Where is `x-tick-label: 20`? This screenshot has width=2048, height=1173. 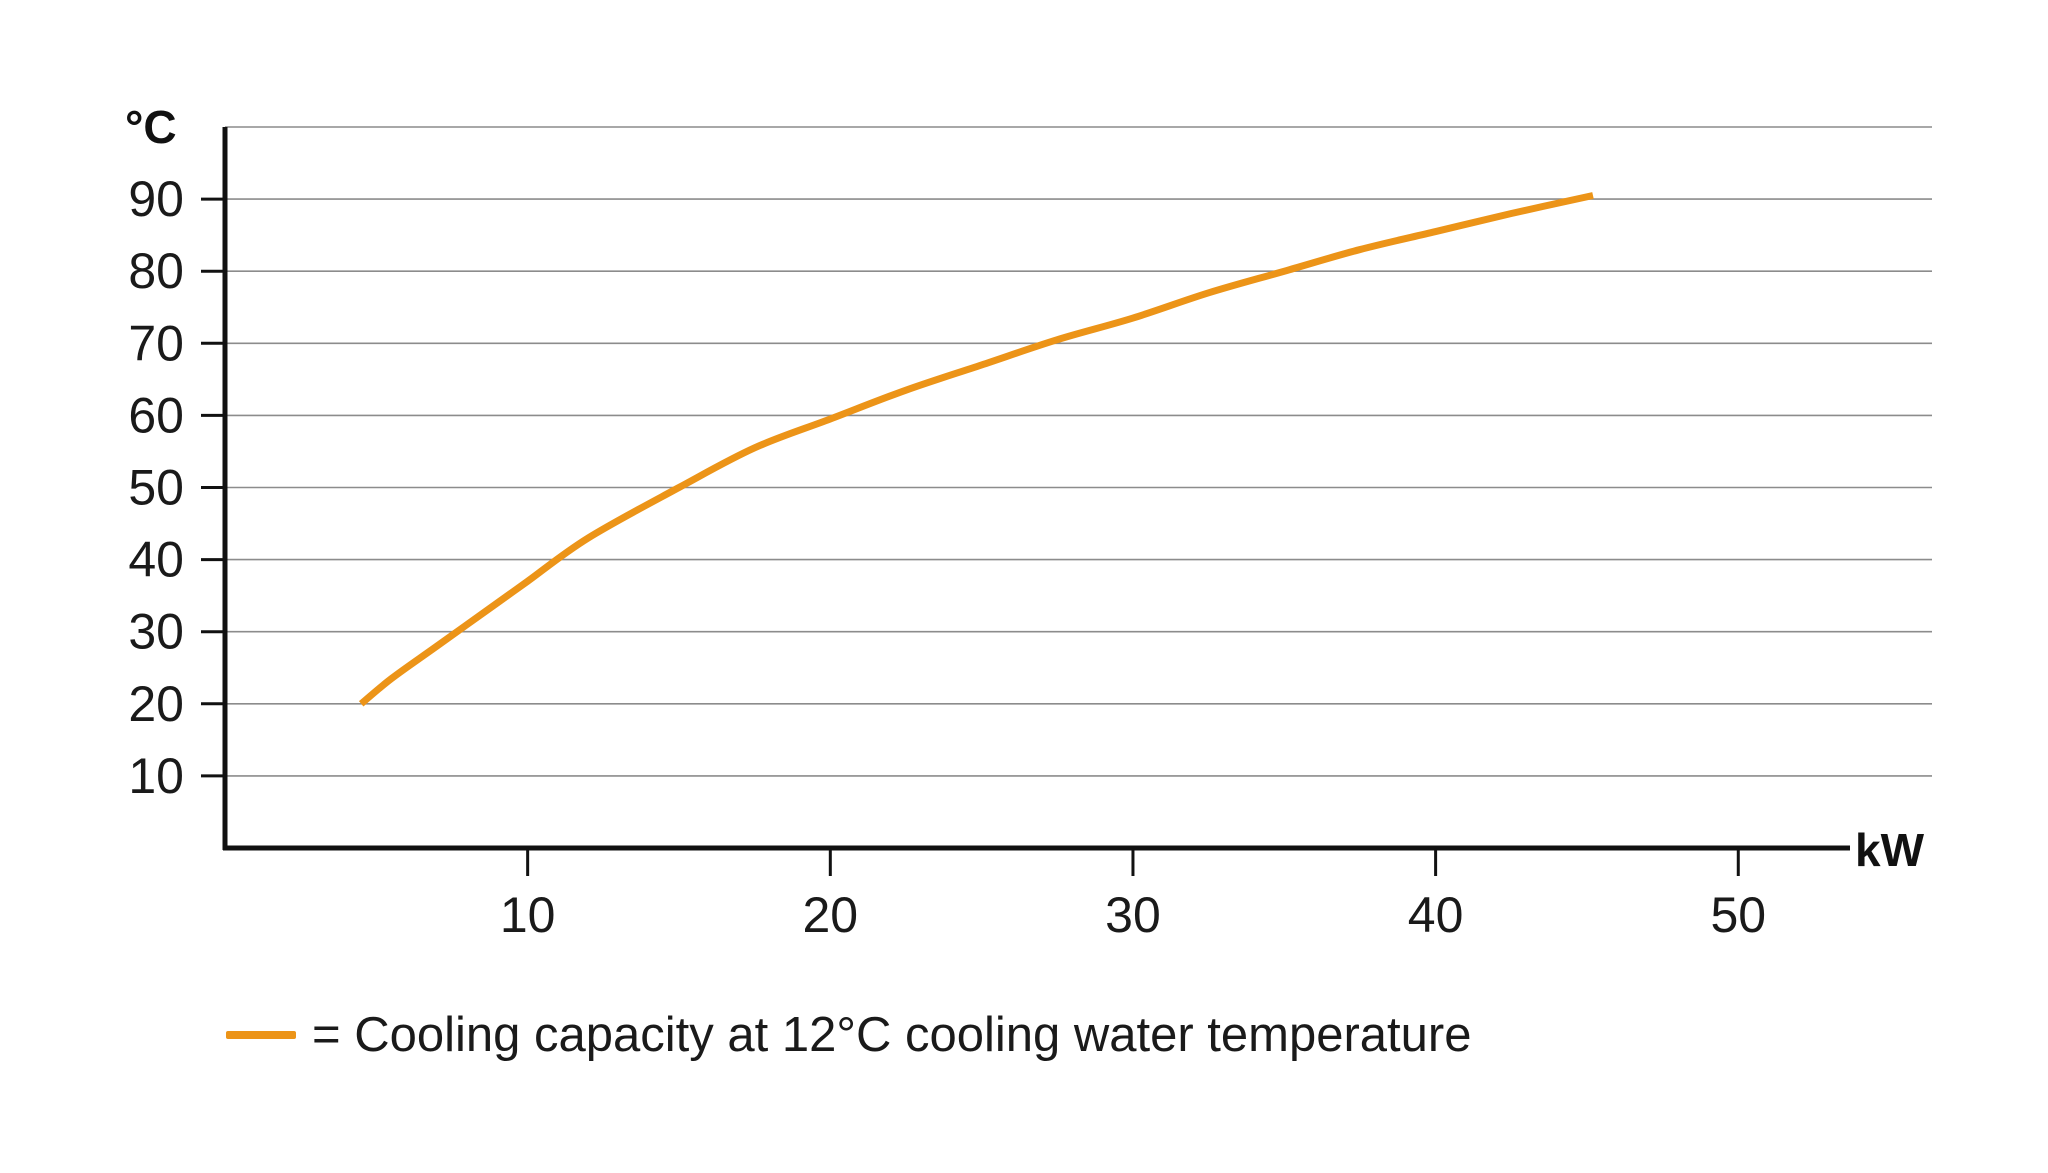 x-tick-label: 20 is located at coordinates (830, 915).